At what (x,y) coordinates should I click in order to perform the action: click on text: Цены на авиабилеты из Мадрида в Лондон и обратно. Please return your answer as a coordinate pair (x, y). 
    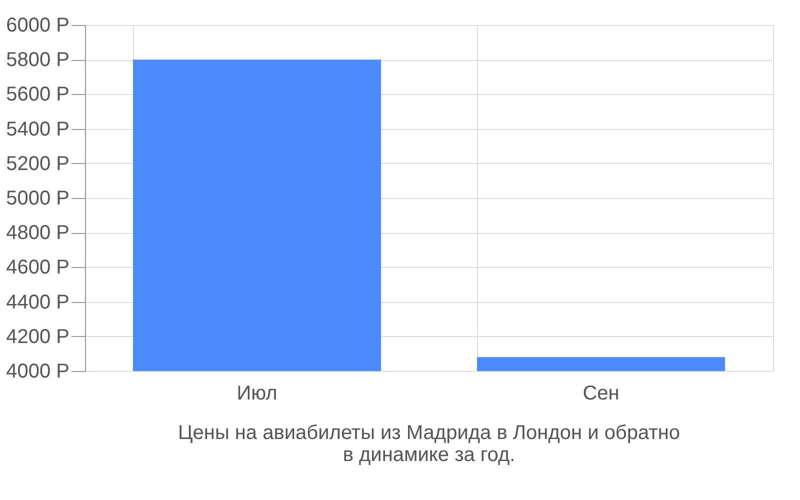
    Looking at the image, I should click on (429, 433).